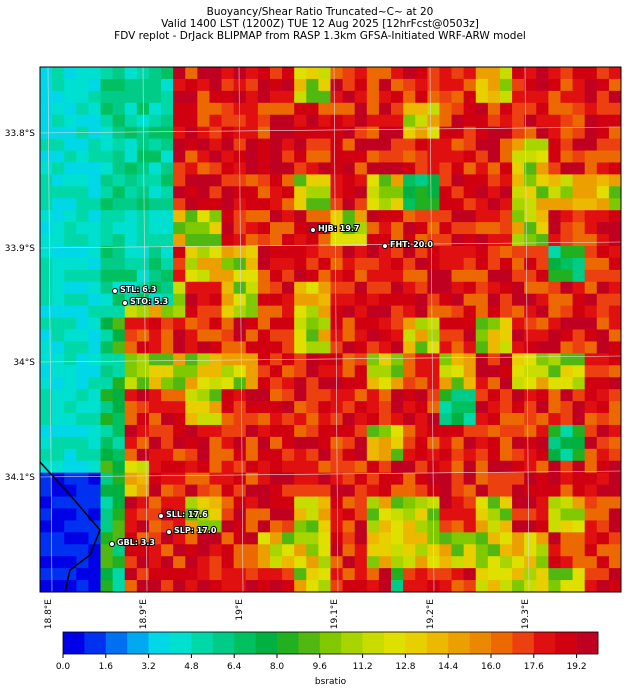 The image size is (628, 696). I want to click on graticule, so click(330, 245).